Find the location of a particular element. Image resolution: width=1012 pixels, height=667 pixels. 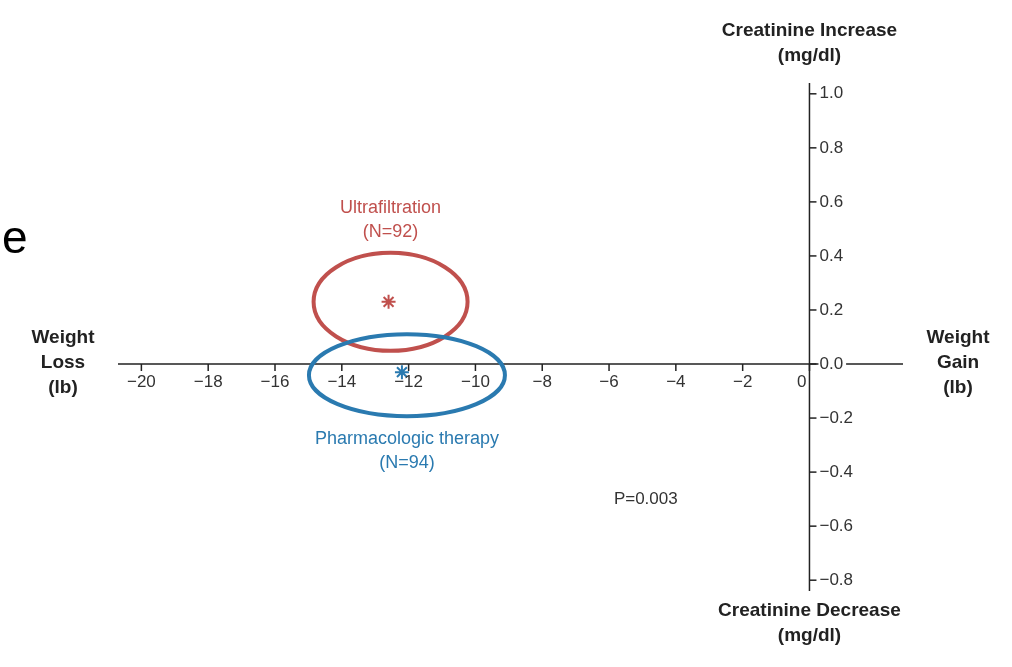

annotation: P=0.003 is located at coordinates (645, 498).